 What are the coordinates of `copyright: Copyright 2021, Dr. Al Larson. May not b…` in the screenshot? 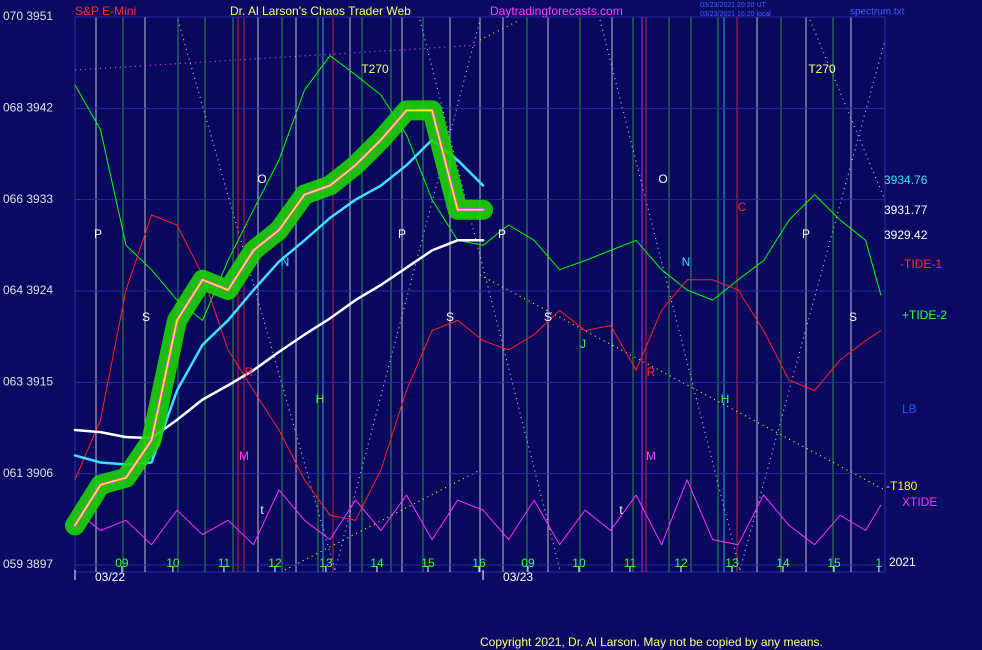 It's located at (651, 642).